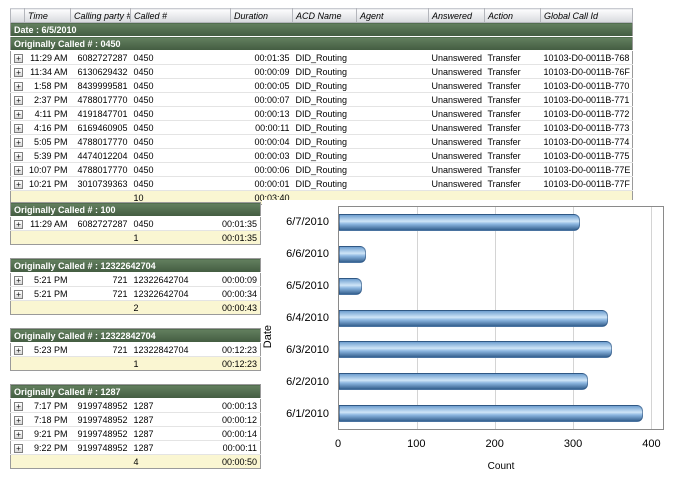  What do you see at coordinates (100, 155) in the screenshot?
I see `cell-calling-party: 4474012204` at bounding box center [100, 155].